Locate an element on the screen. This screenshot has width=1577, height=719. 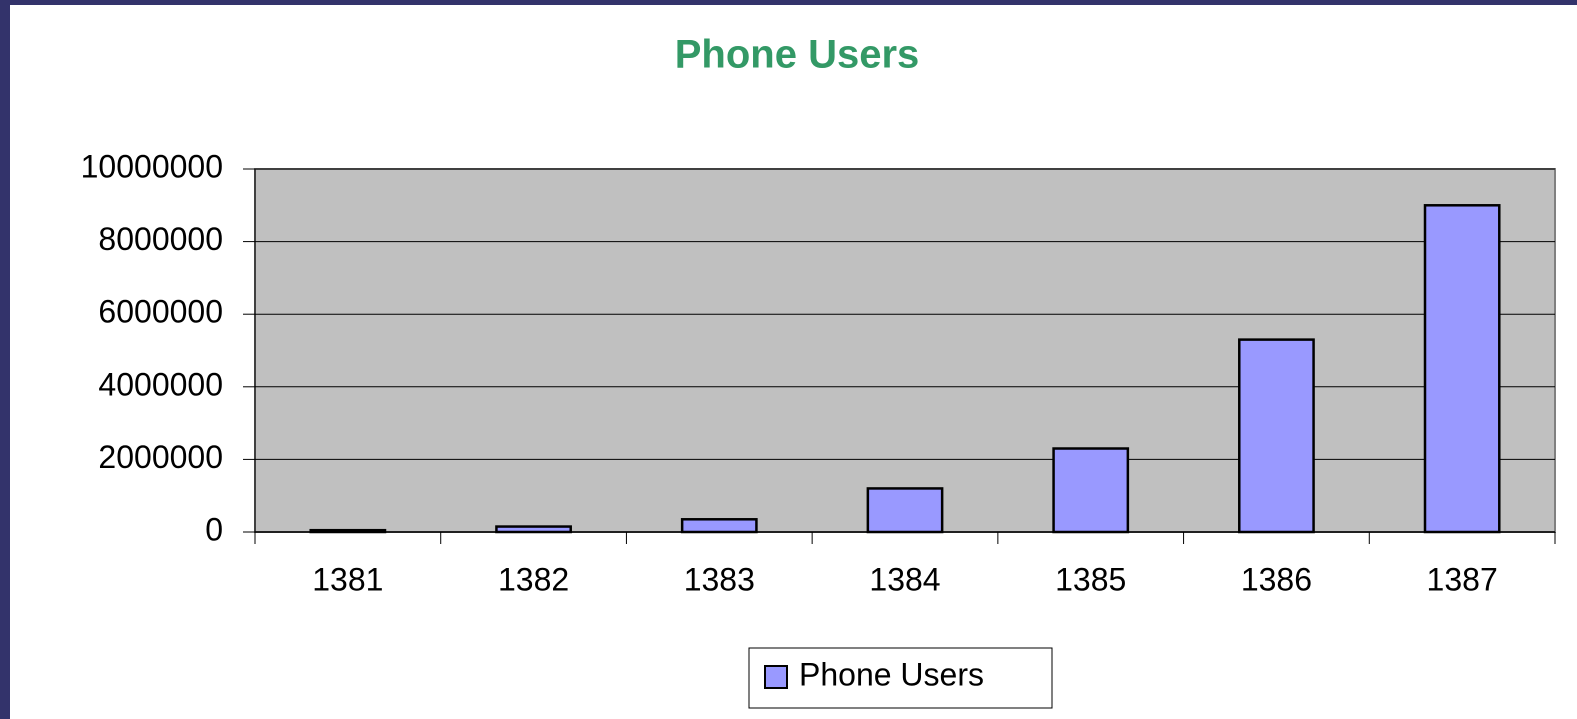
y-tick-label: 8000000 is located at coordinates (160, 239).